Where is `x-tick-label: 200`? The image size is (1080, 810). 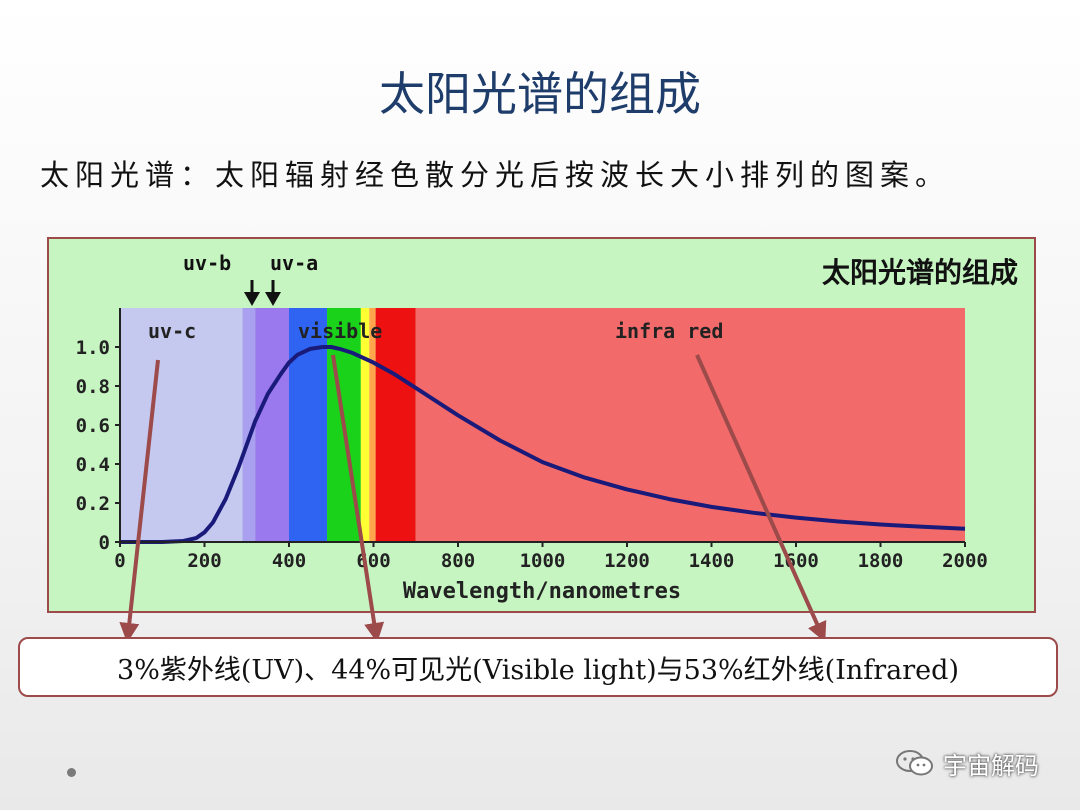 x-tick-label: 200 is located at coordinates (204, 561).